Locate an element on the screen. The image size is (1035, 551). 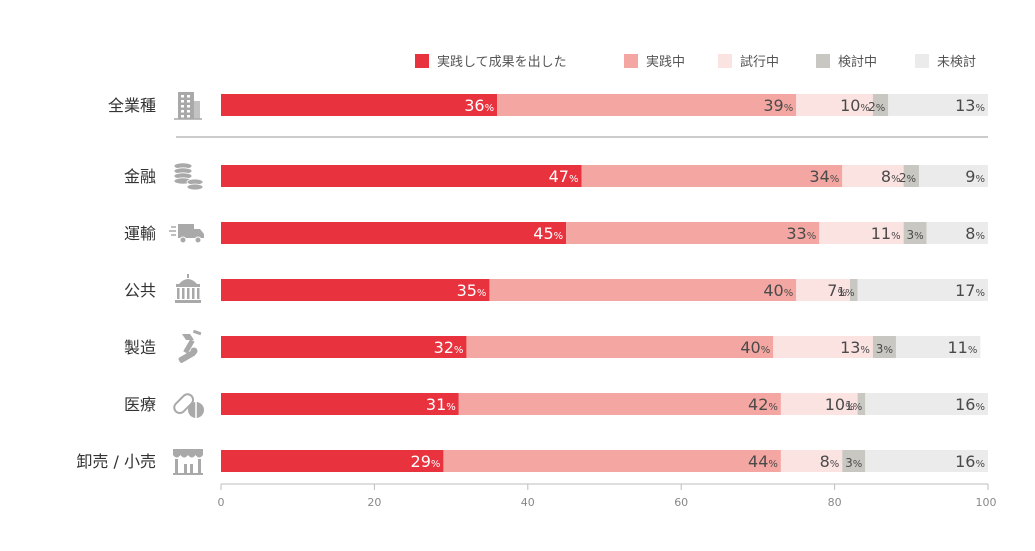
category-row: 金融 47% 34% 8%2% 9% is located at coordinates (556, 176).